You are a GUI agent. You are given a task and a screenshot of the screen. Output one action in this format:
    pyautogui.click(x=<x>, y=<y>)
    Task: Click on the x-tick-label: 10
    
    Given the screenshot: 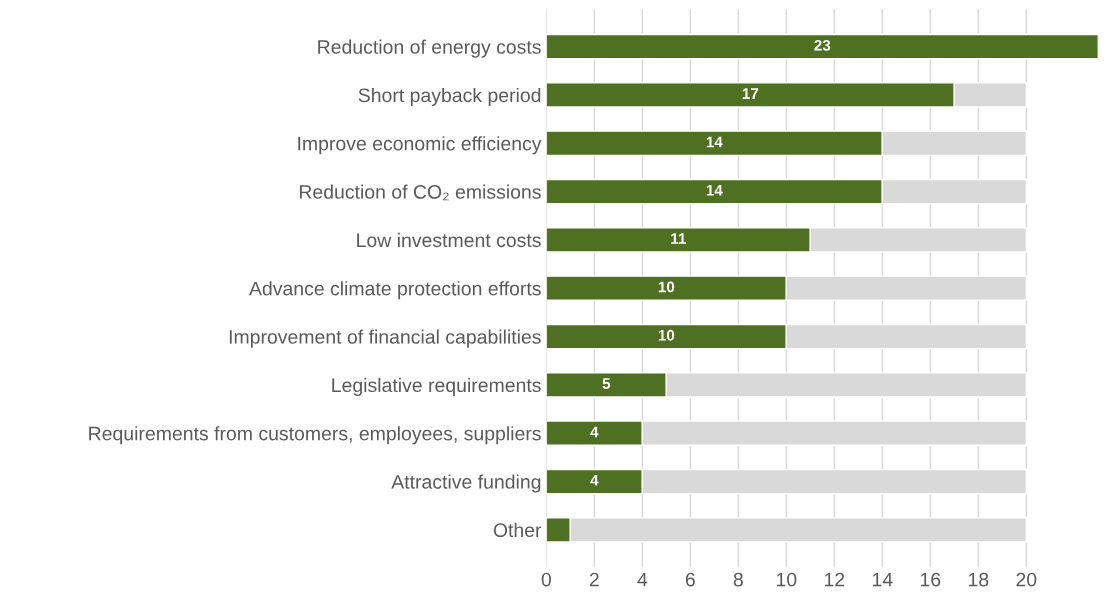 What is the action you would take?
    pyautogui.click(x=786, y=579)
    